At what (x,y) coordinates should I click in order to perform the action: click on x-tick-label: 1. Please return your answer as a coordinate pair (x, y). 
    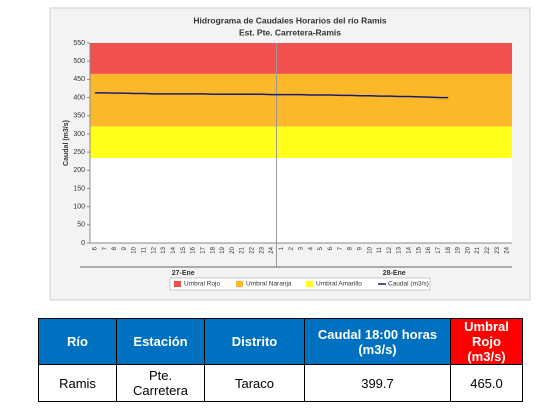
    Looking at the image, I should click on (282, 248).